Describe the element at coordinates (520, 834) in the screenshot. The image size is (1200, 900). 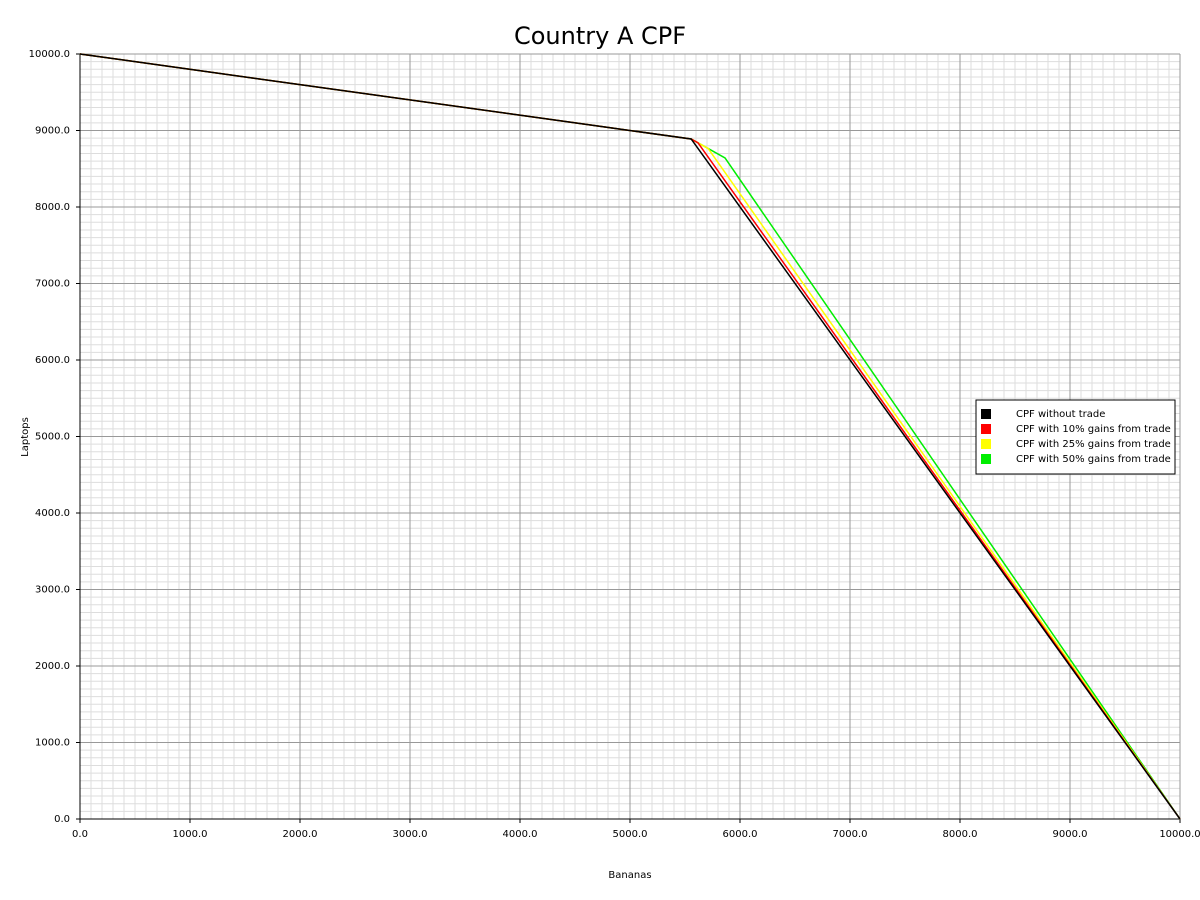
I see `x-tick-label: 4000.0` at that location.